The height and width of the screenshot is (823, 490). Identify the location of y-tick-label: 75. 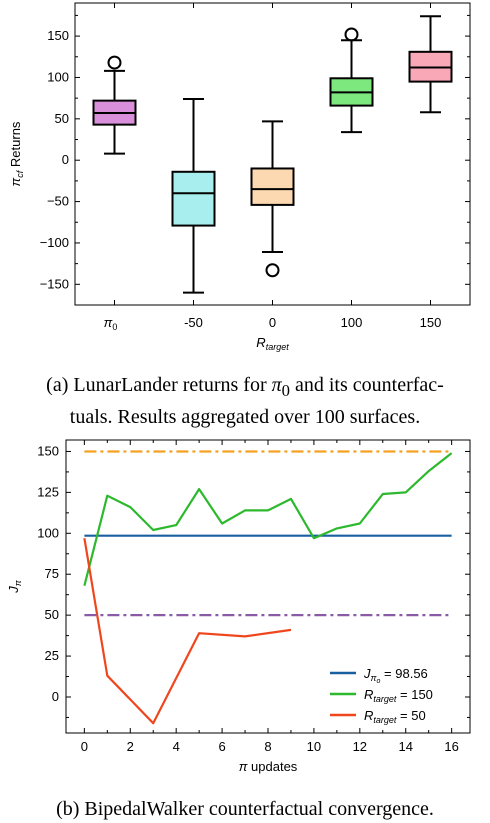
(52, 573).